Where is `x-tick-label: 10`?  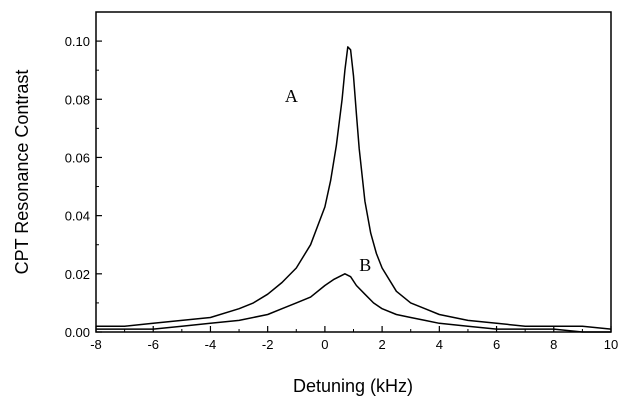 x-tick-label: 10 is located at coordinates (611, 344).